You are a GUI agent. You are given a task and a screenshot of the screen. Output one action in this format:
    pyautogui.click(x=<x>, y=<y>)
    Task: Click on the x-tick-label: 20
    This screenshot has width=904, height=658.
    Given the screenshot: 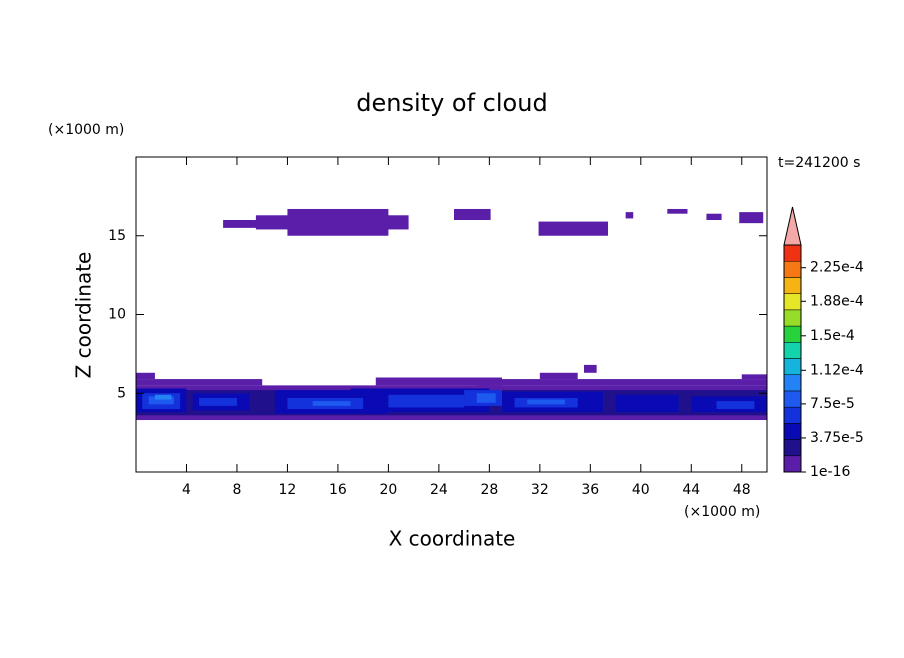 What is the action you would take?
    pyautogui.click(x=388, y=490)
    